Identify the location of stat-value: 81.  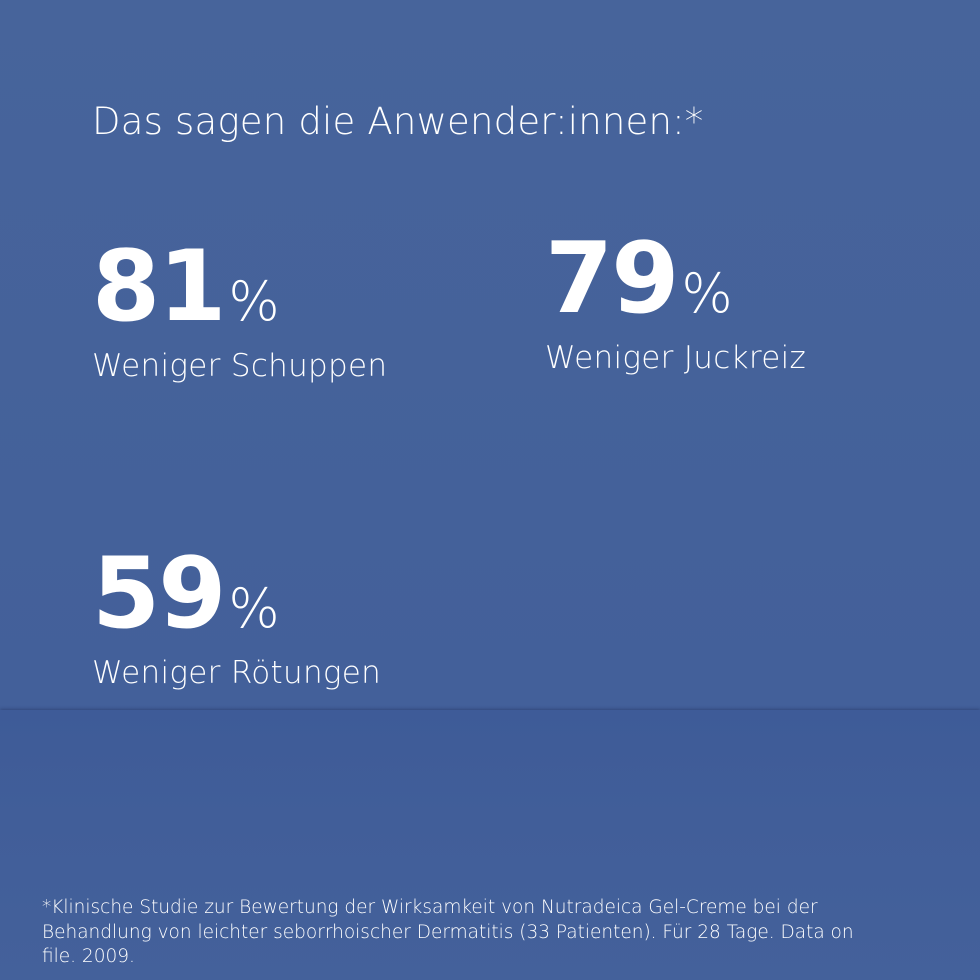
(159, 287).